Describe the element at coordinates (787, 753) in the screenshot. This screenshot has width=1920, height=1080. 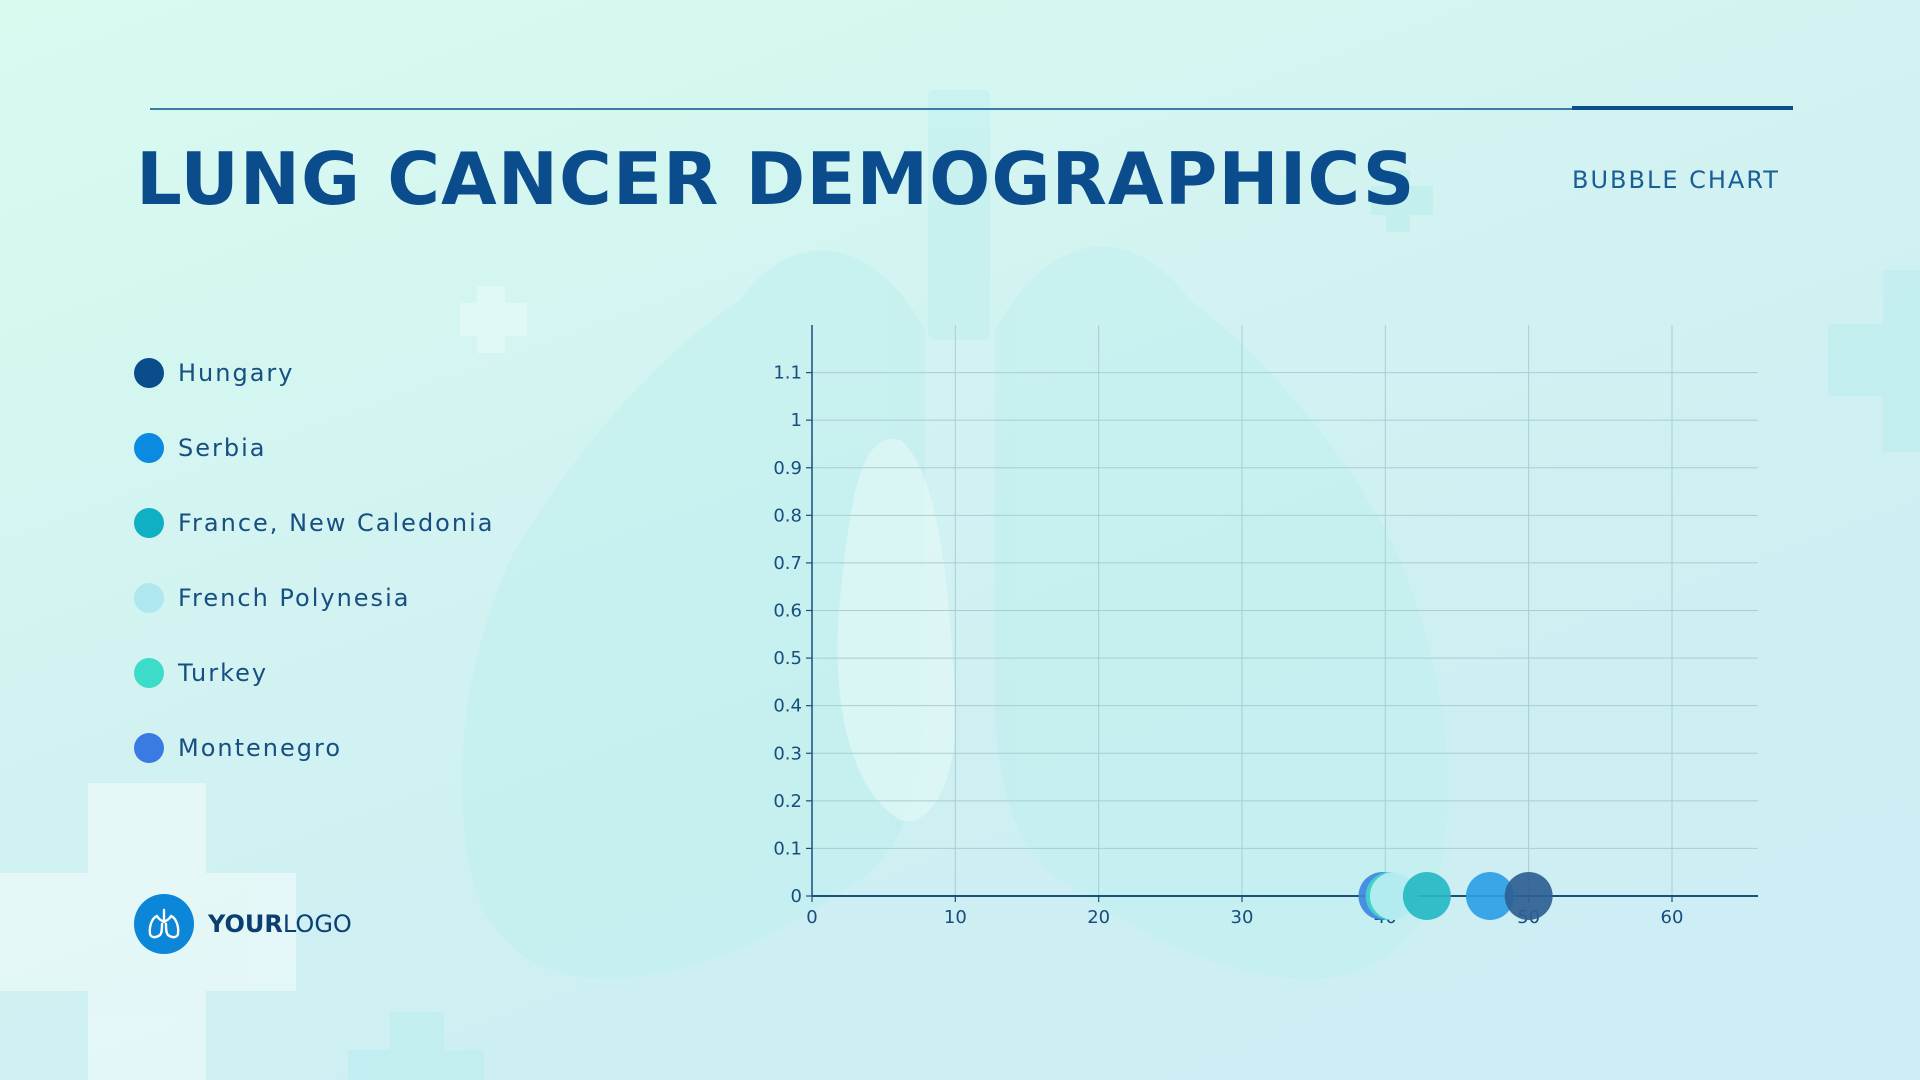
I see `y-tick-label: 0.3` at that location.